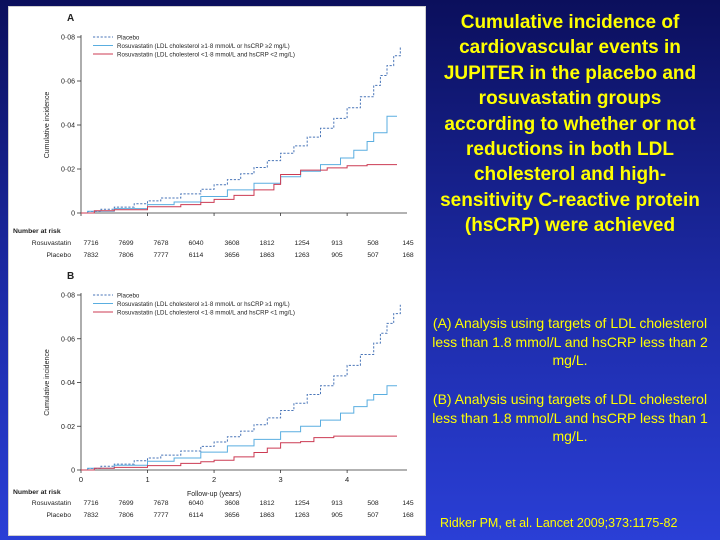 The image size is (720, 540). What do you see at coordinates (231, 243) in the screenshot?
I see `panel-a-risk-value: 3608` at bounding box center [231, 243].